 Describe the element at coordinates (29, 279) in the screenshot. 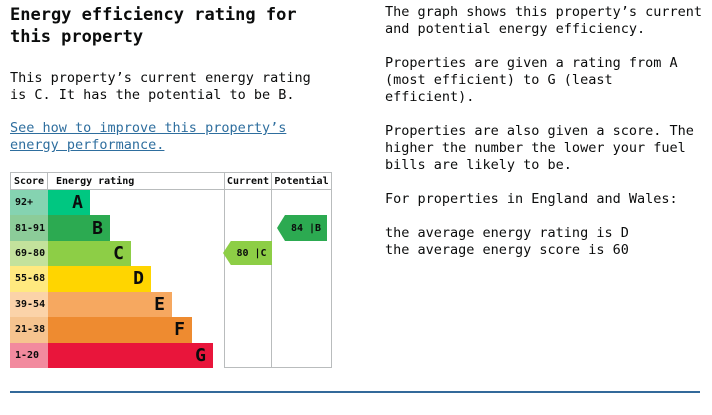

I see `score-range-d: 55-68` at that location.